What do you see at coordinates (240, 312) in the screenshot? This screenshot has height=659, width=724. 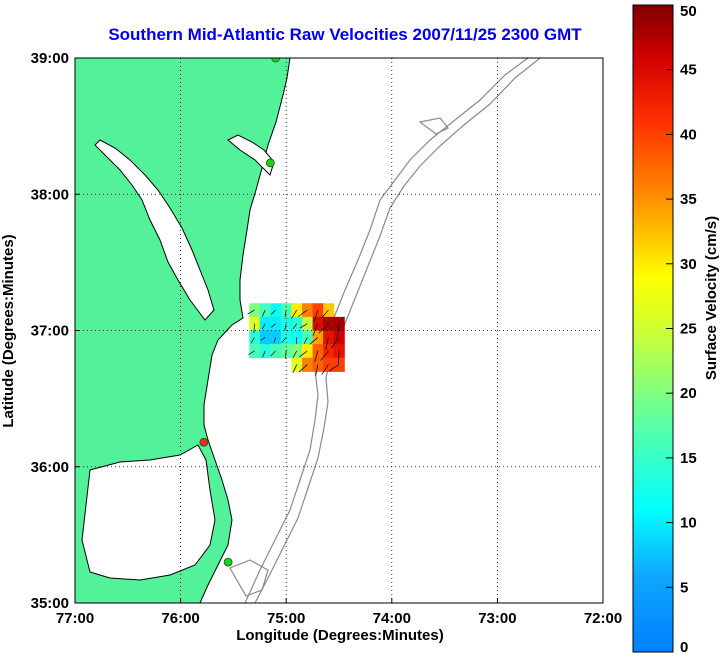 I see `stations` at bounding box center [240, 312].